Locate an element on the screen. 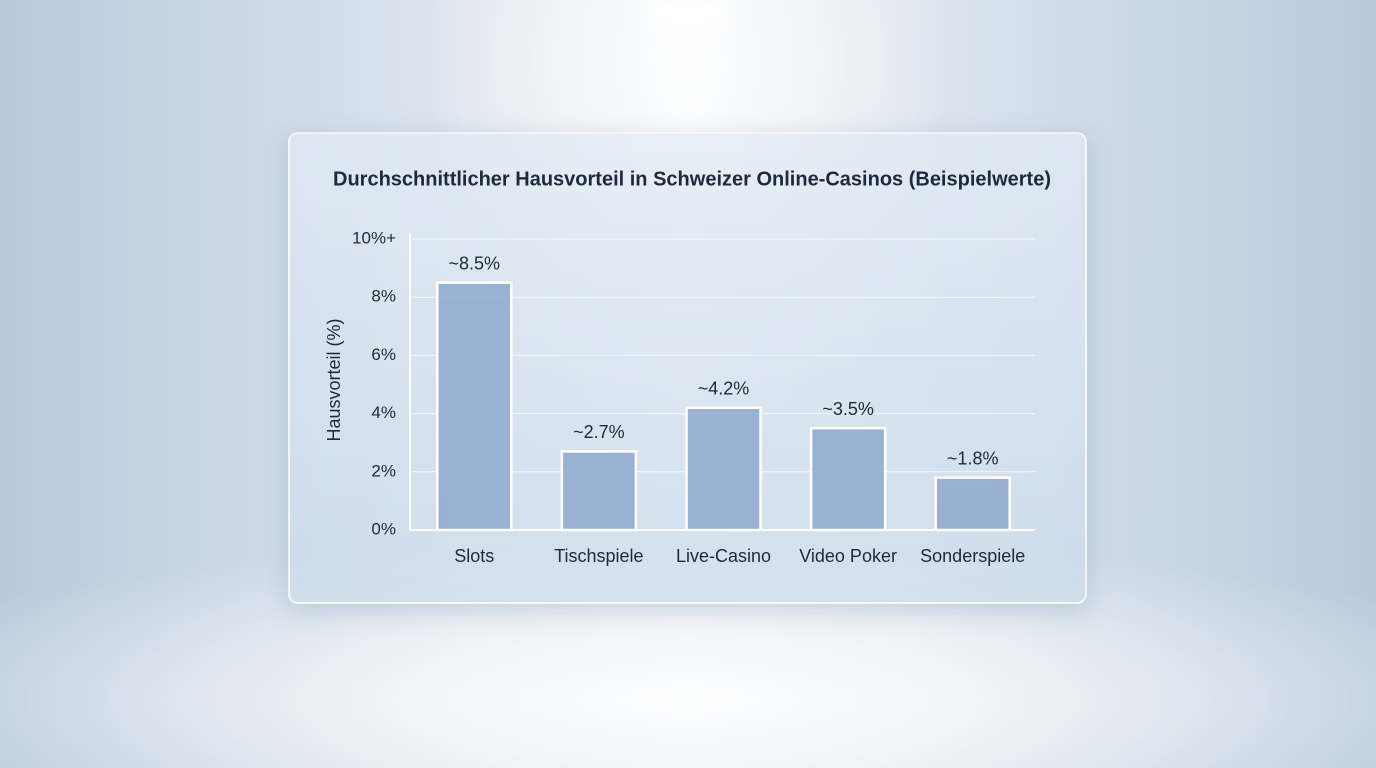  y-tick-label: 10%+ is located at coordinates (374, 237).